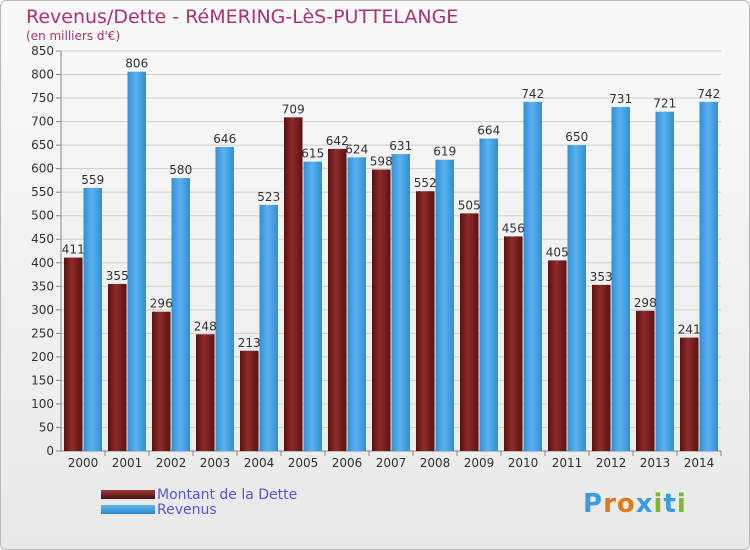 This screenshot has height=550, width=750. Describe the element at coordinates (444, 152) in the screenshot. I see `data-label: 619` at that location.